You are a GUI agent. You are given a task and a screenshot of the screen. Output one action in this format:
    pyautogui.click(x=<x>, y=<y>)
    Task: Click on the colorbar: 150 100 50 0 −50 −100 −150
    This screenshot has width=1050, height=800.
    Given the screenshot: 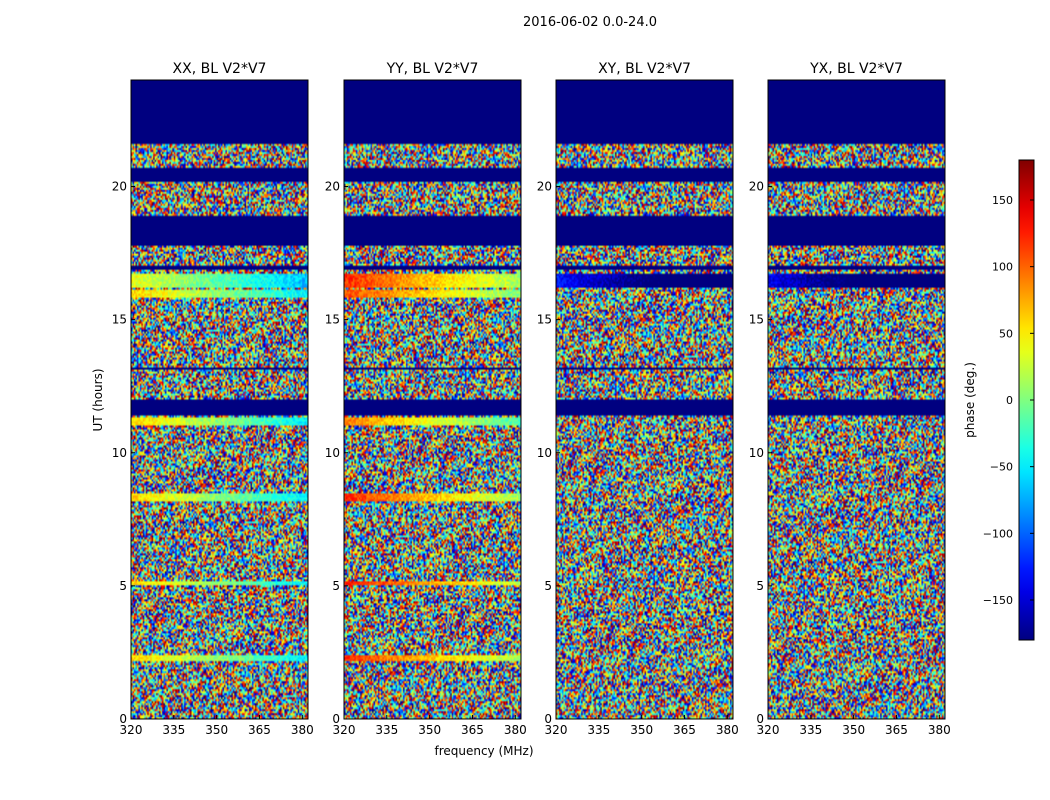 What is the action you would take?
    pyautogui.click(x=1009, y=400)
    